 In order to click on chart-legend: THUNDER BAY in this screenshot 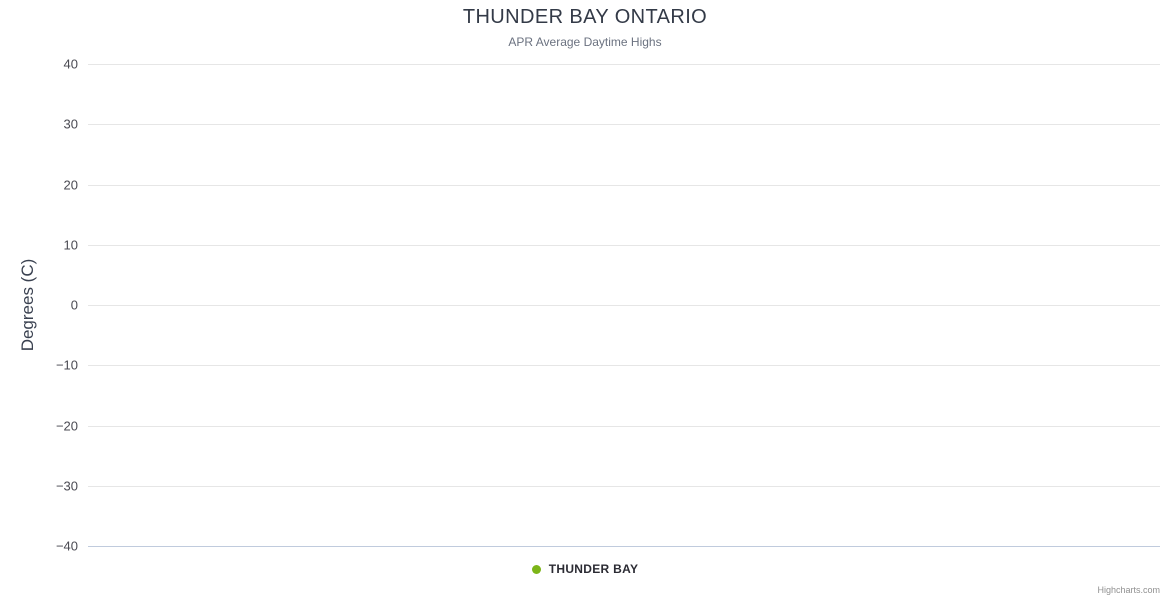, I will do `click(585, 569)`.